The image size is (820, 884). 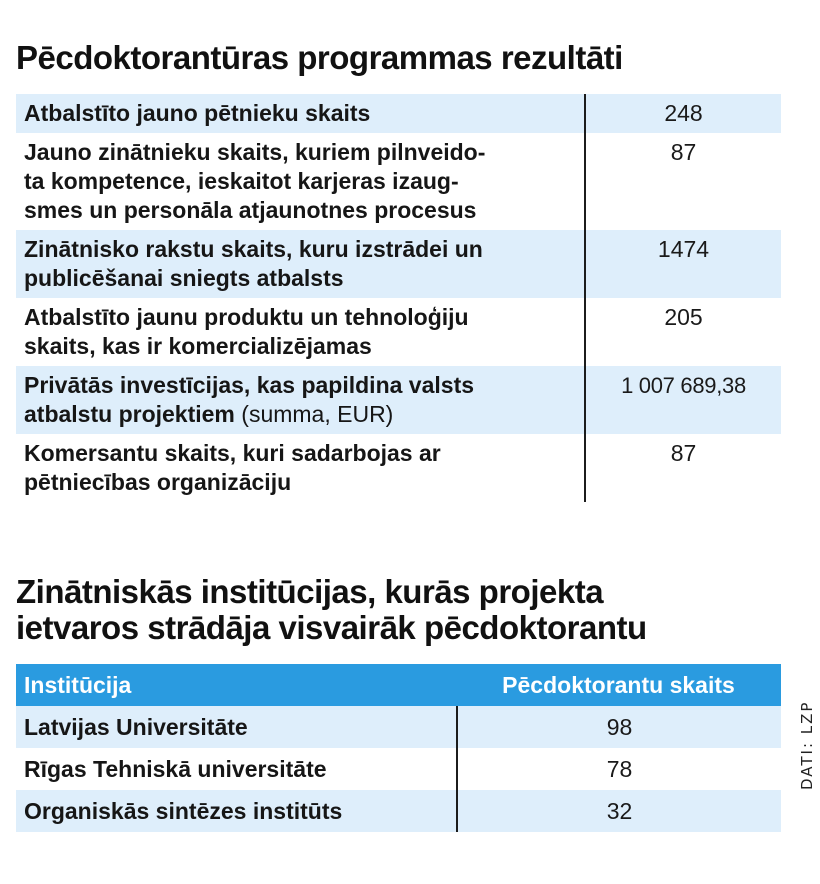 I want to click on row-value: 248, so click(x=682, y=113).